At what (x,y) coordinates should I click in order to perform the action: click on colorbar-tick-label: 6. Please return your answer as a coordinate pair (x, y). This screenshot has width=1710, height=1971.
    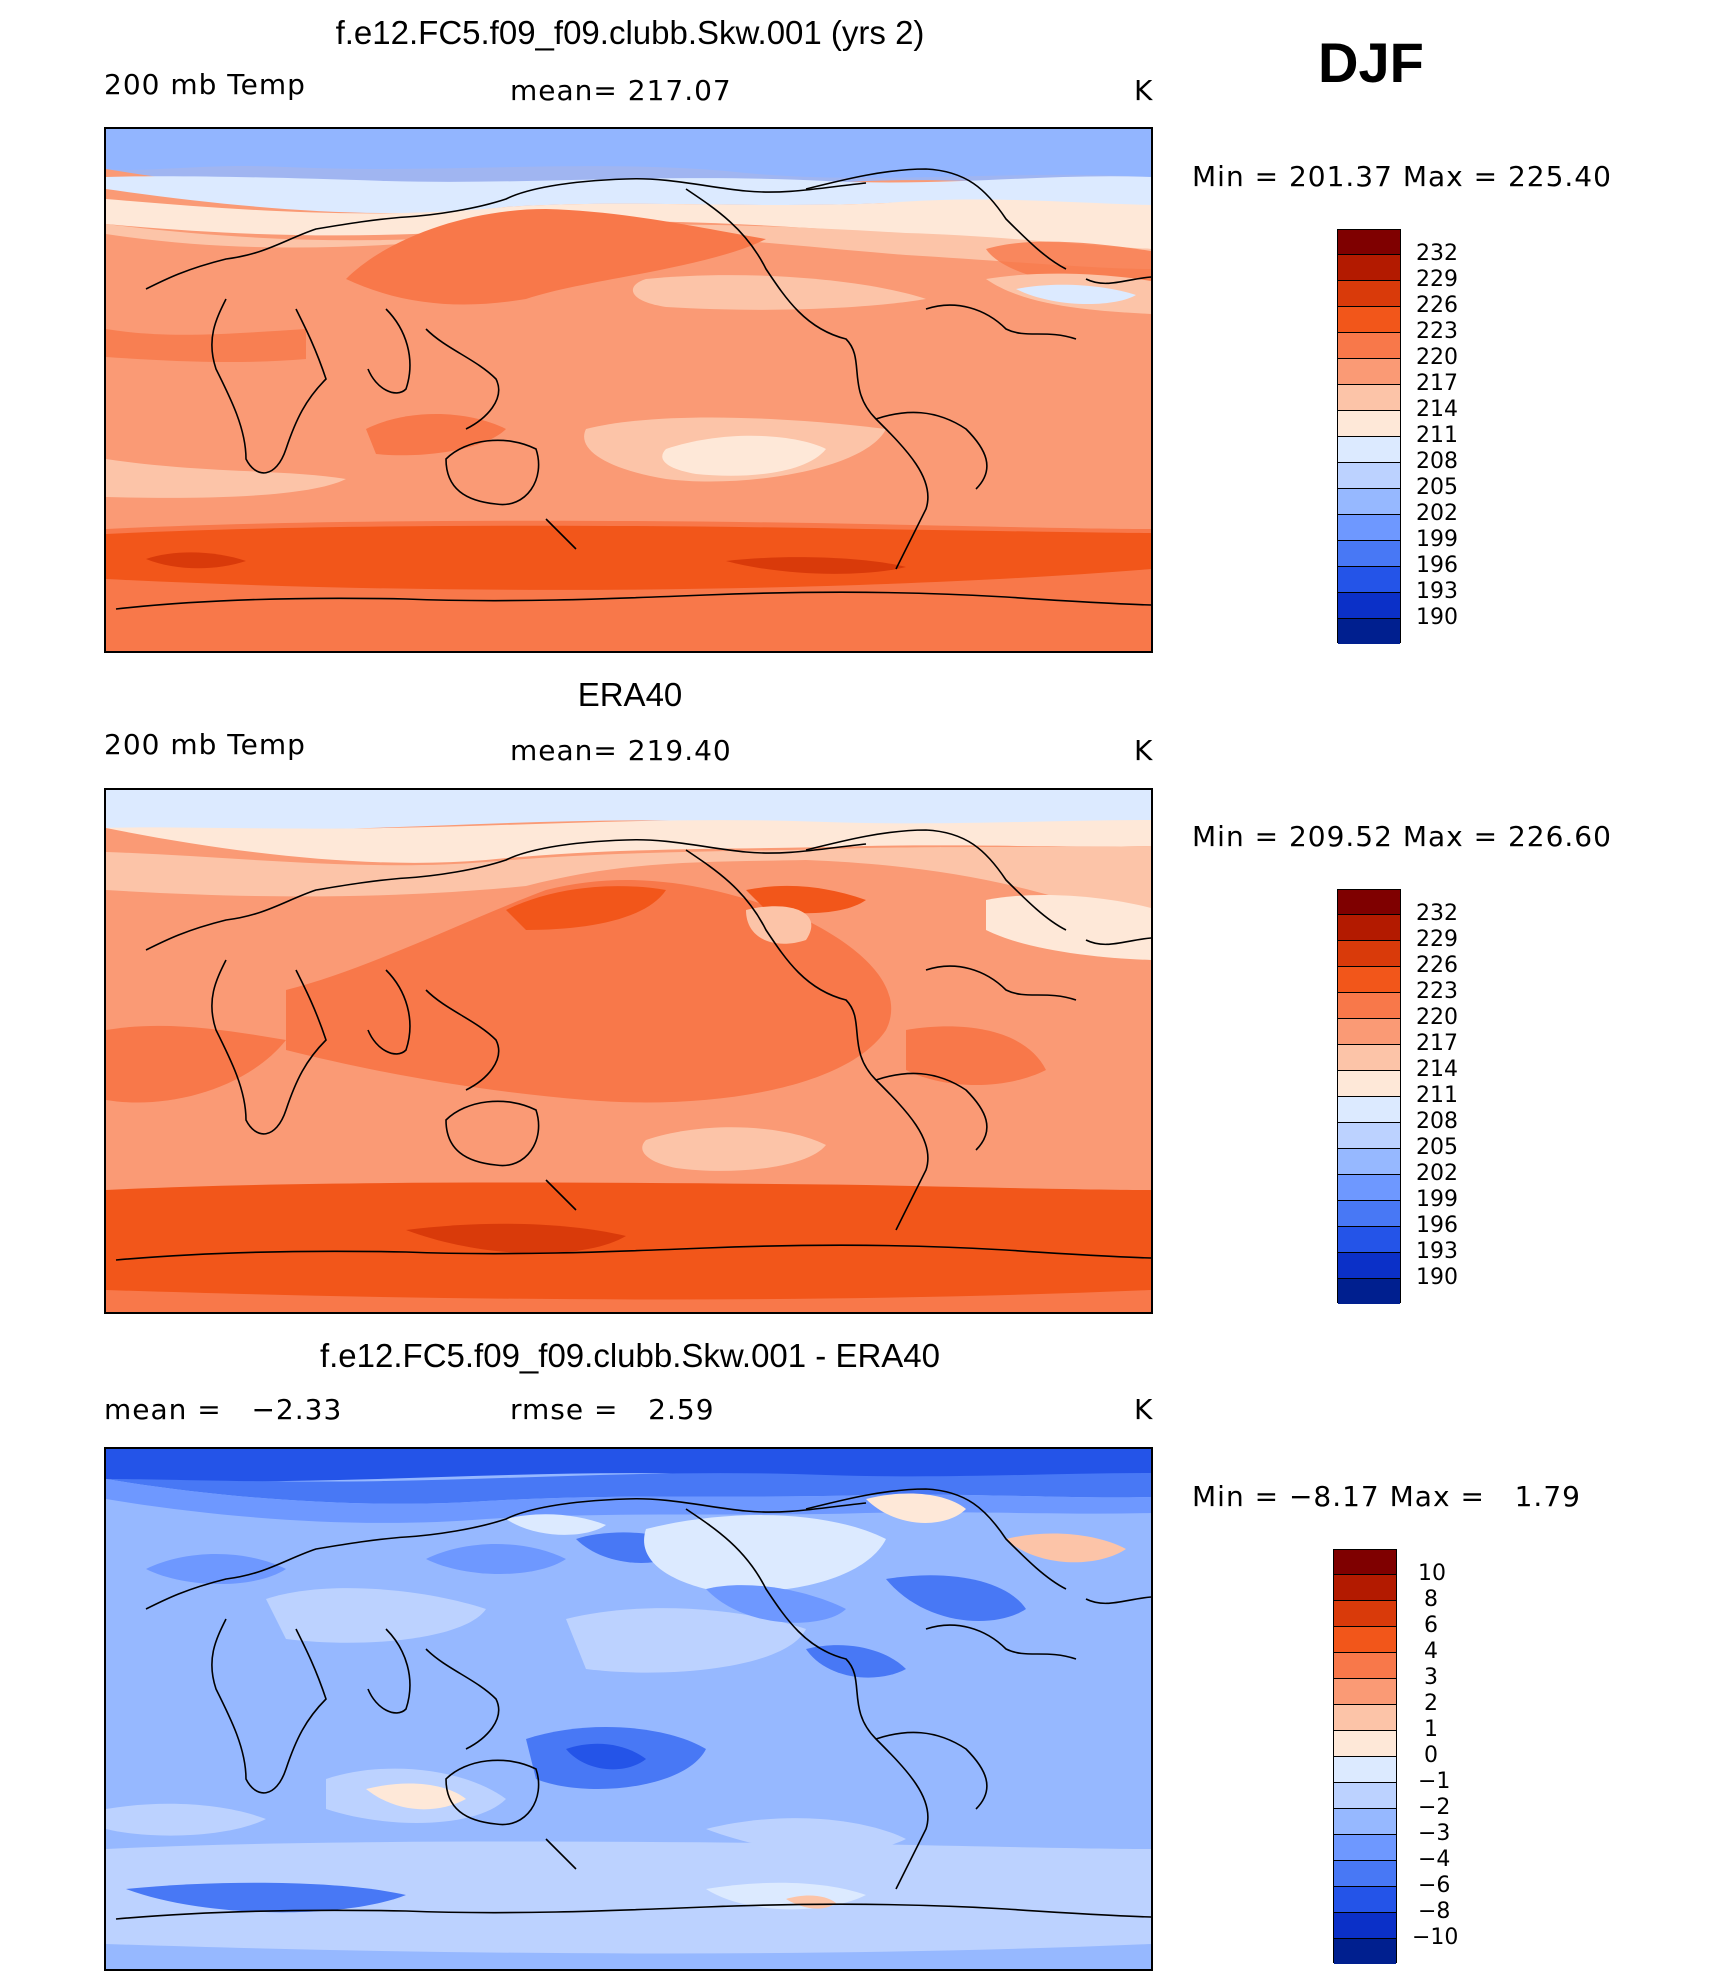
    Looking at the image, I should click on (1431, 1625).